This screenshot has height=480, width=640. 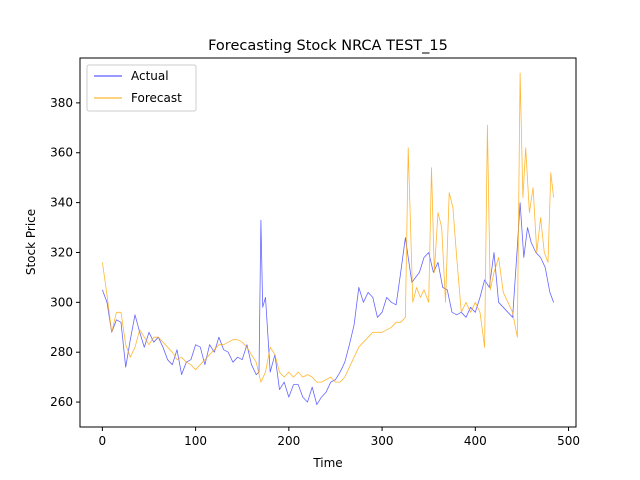 I want to click on legend-label-forecast: Forecast, so click(x=156, y=98).